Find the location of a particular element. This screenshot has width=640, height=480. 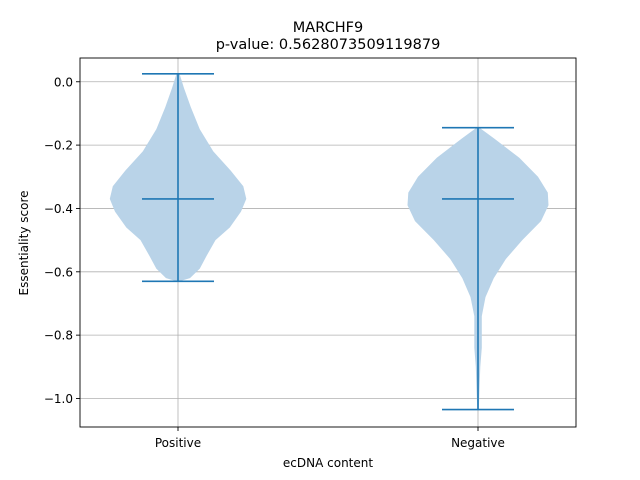

x-tick-label-negative: Negative is located at coordinates (478, 443).